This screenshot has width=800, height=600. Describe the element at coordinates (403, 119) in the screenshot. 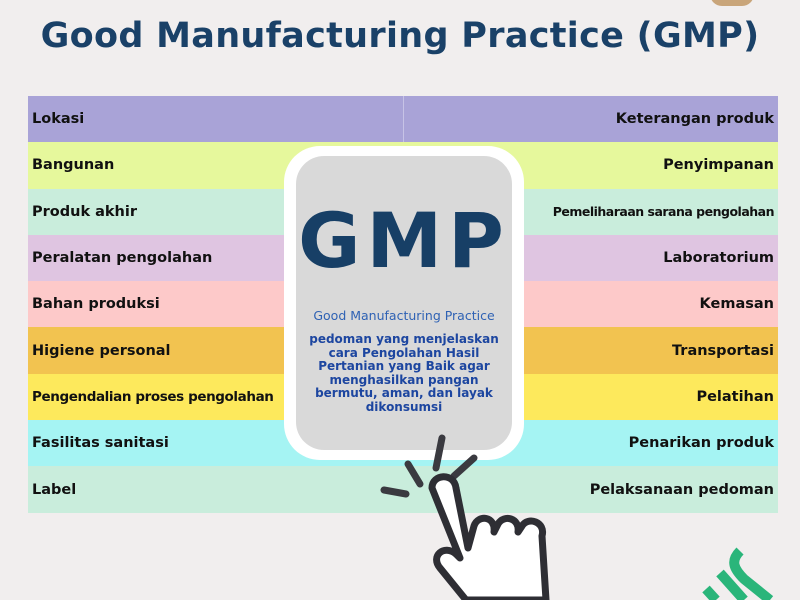

I see `table-row: Lokasi Keterangan produk` at that location.